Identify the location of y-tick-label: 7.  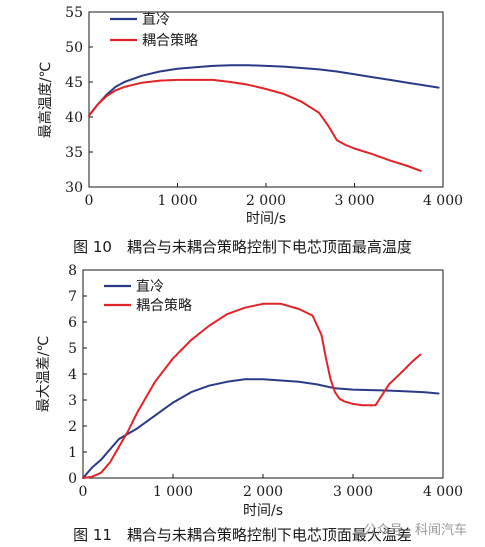
(72, 297).